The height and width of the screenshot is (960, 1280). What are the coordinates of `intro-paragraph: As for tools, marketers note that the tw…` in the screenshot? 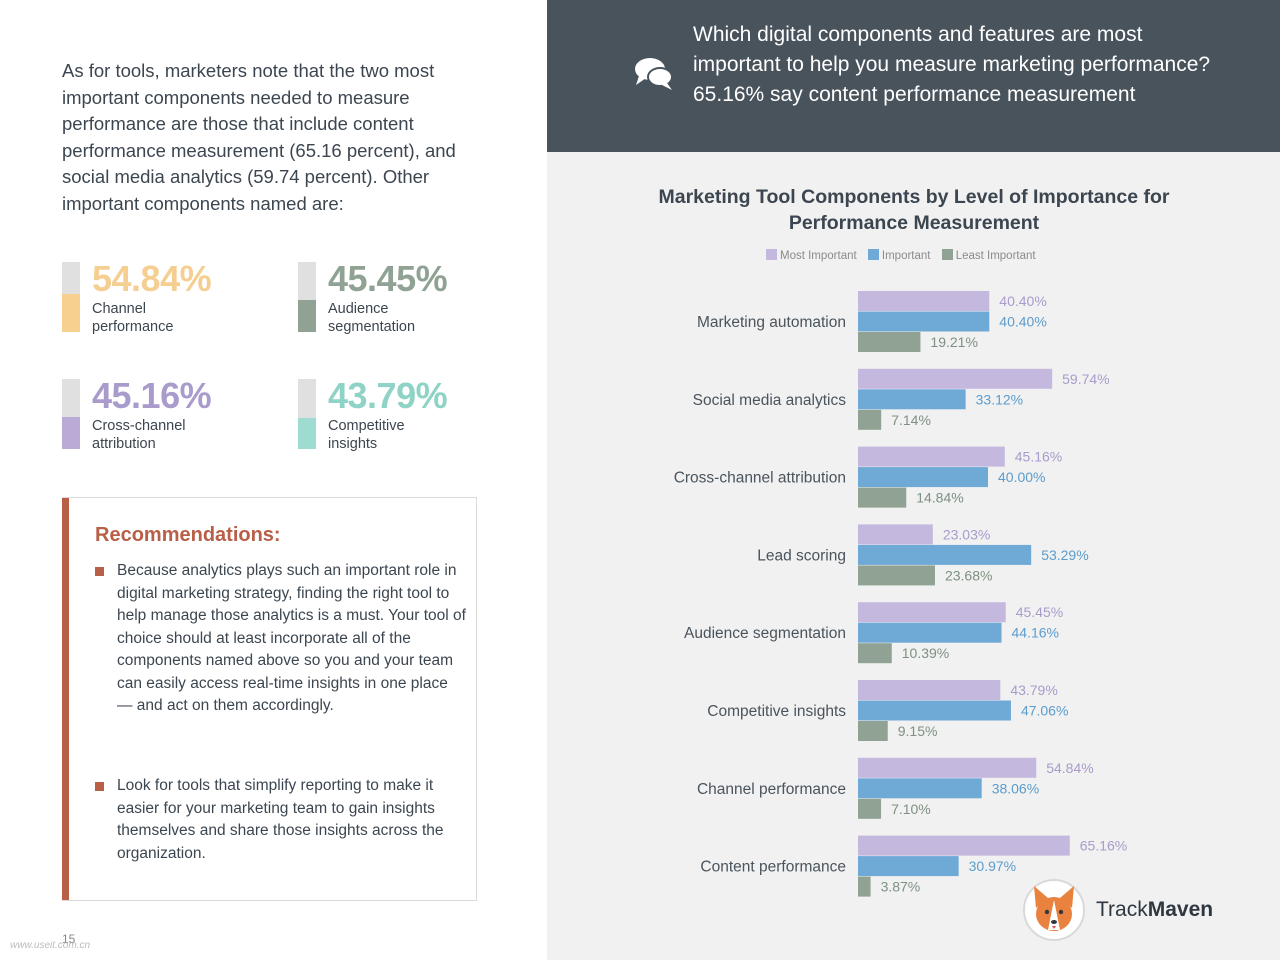 It's located at (259, 137).